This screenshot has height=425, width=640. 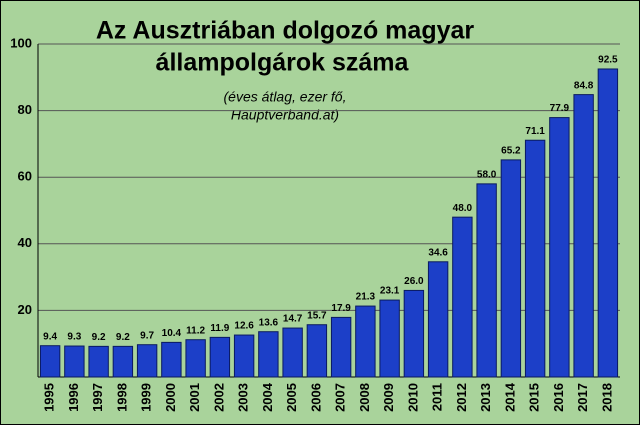 What do you see at coordinates (558, 397) in the screenshot?
I see `x-tick-label: 2016` at bounding box center [558, 397].